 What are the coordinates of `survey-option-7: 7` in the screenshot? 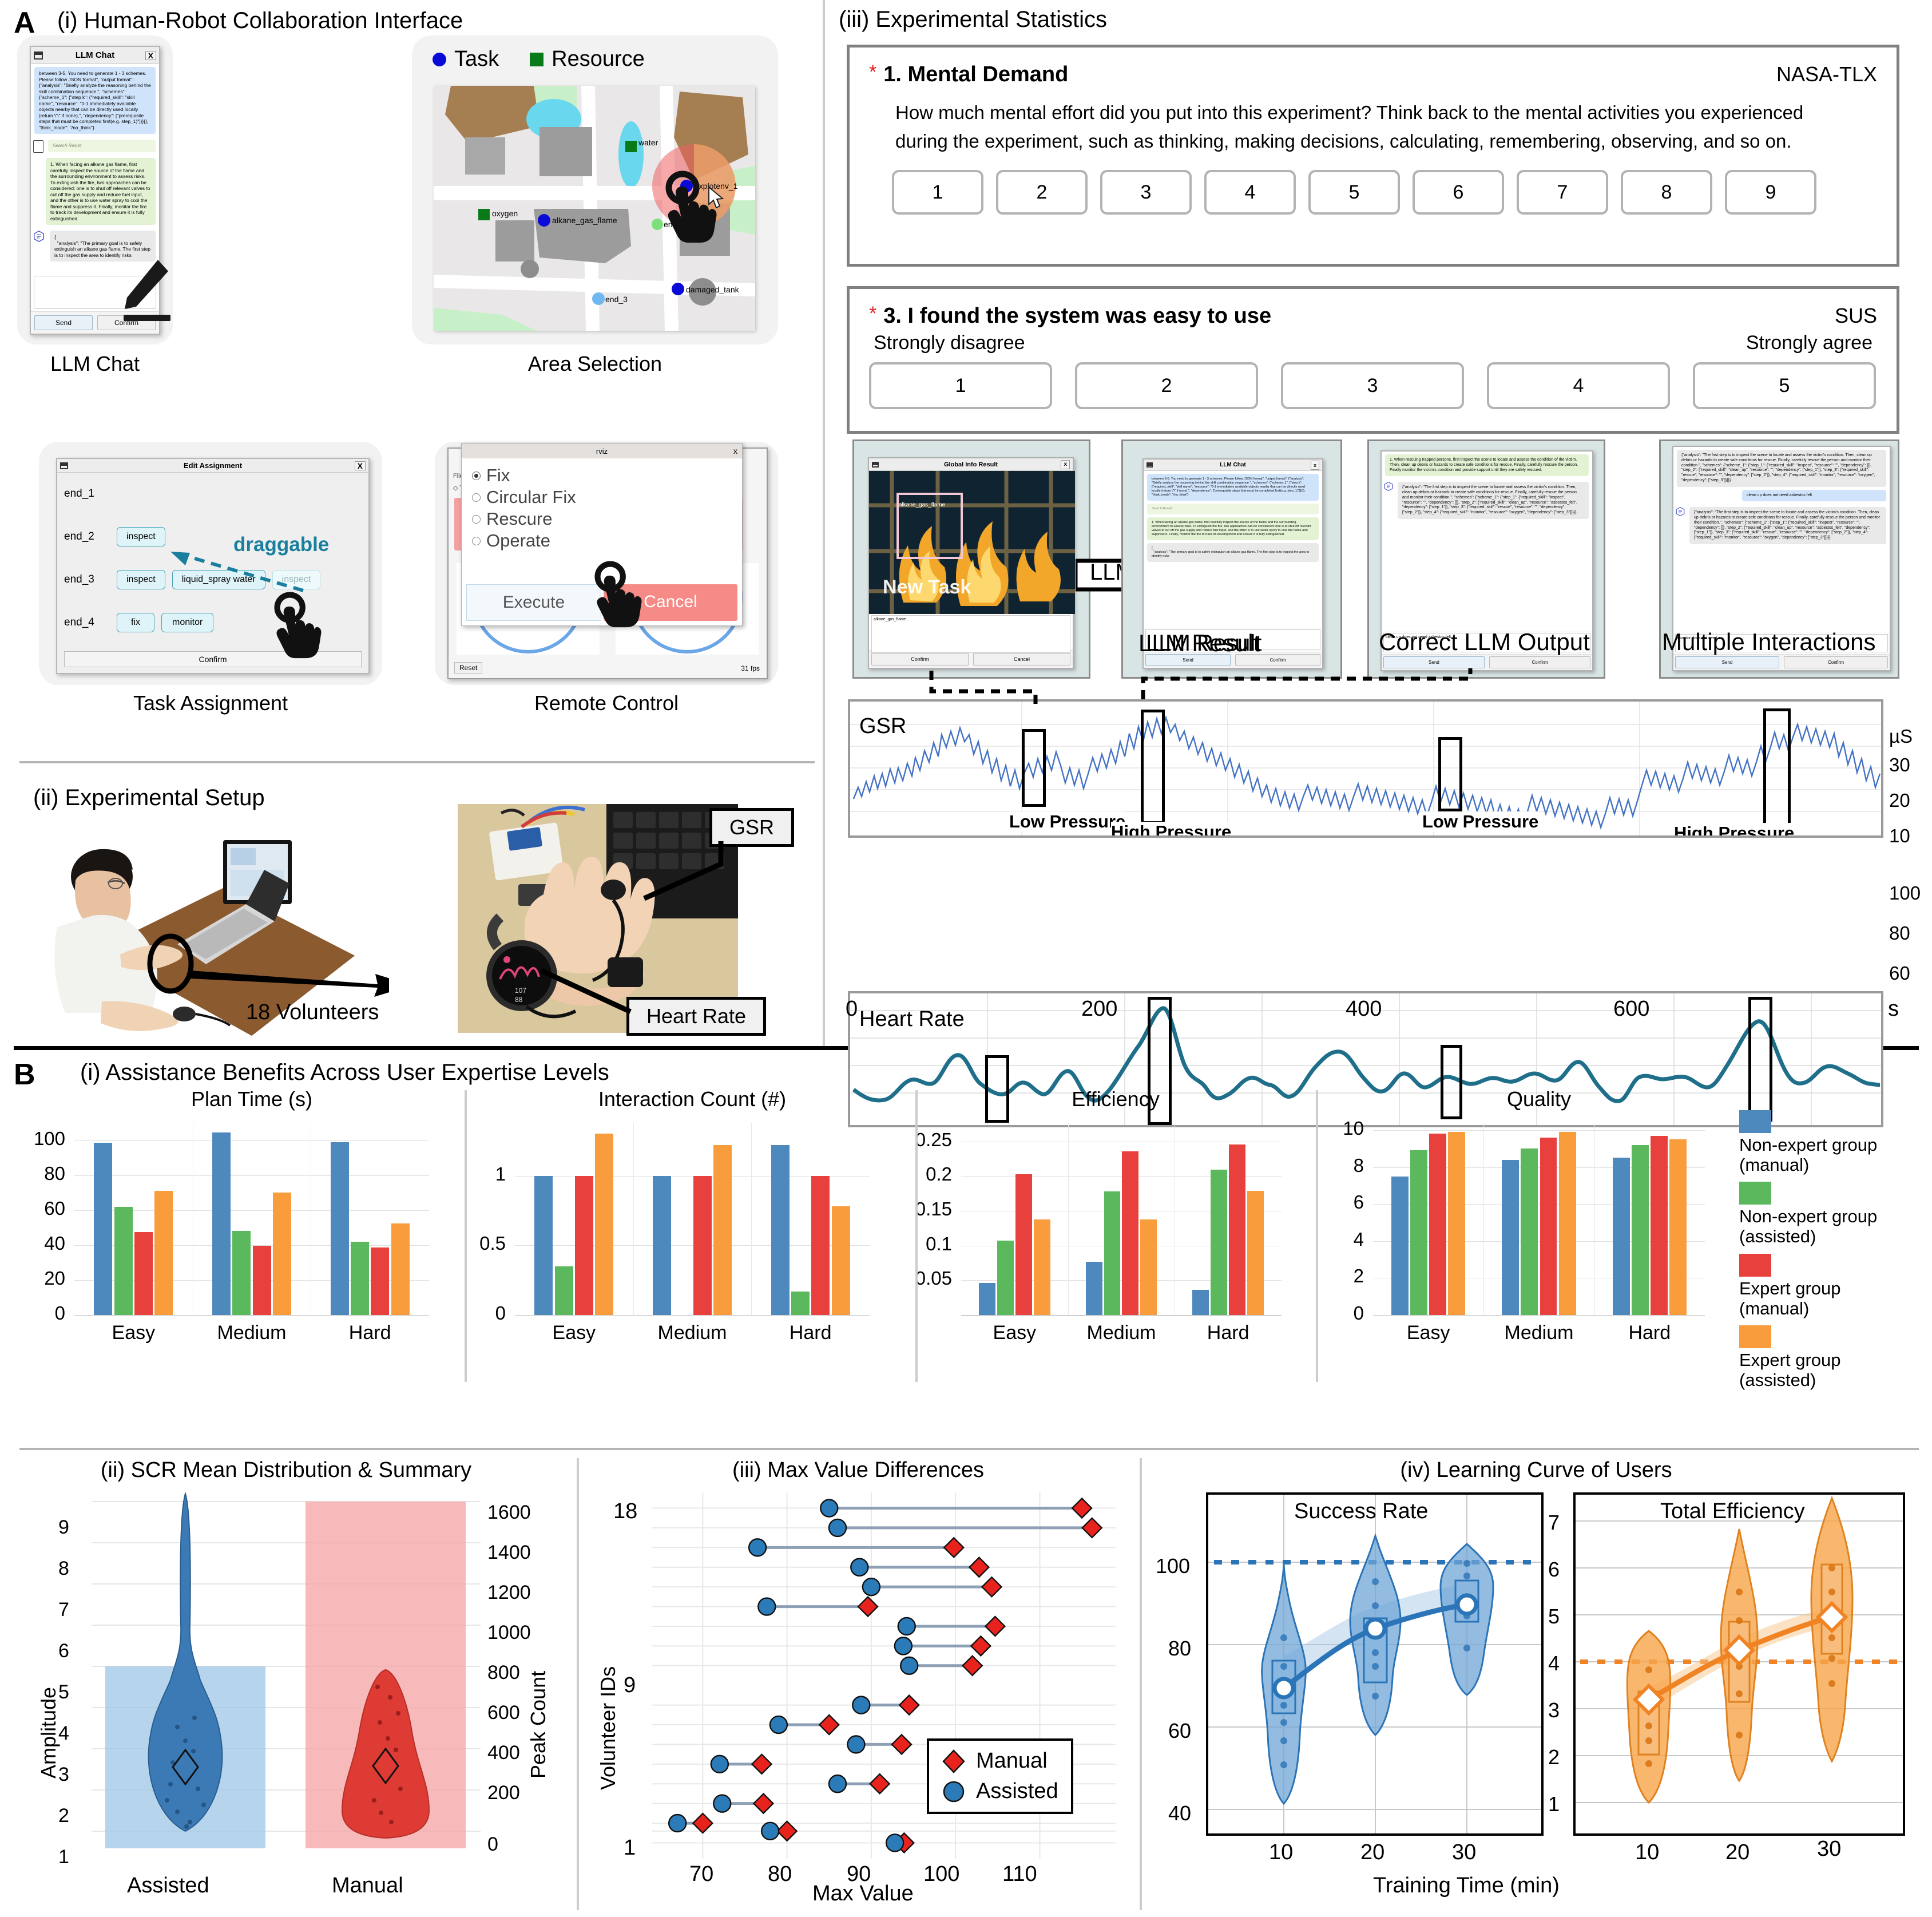 It's located at (1562, 192).